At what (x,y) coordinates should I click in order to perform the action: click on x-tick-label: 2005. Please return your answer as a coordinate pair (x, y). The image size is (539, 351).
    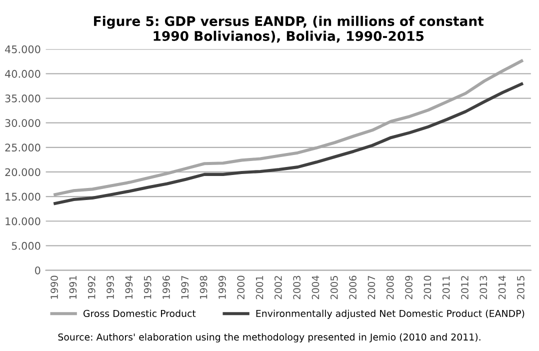
    Looking at the image, I should click on (334, 288).